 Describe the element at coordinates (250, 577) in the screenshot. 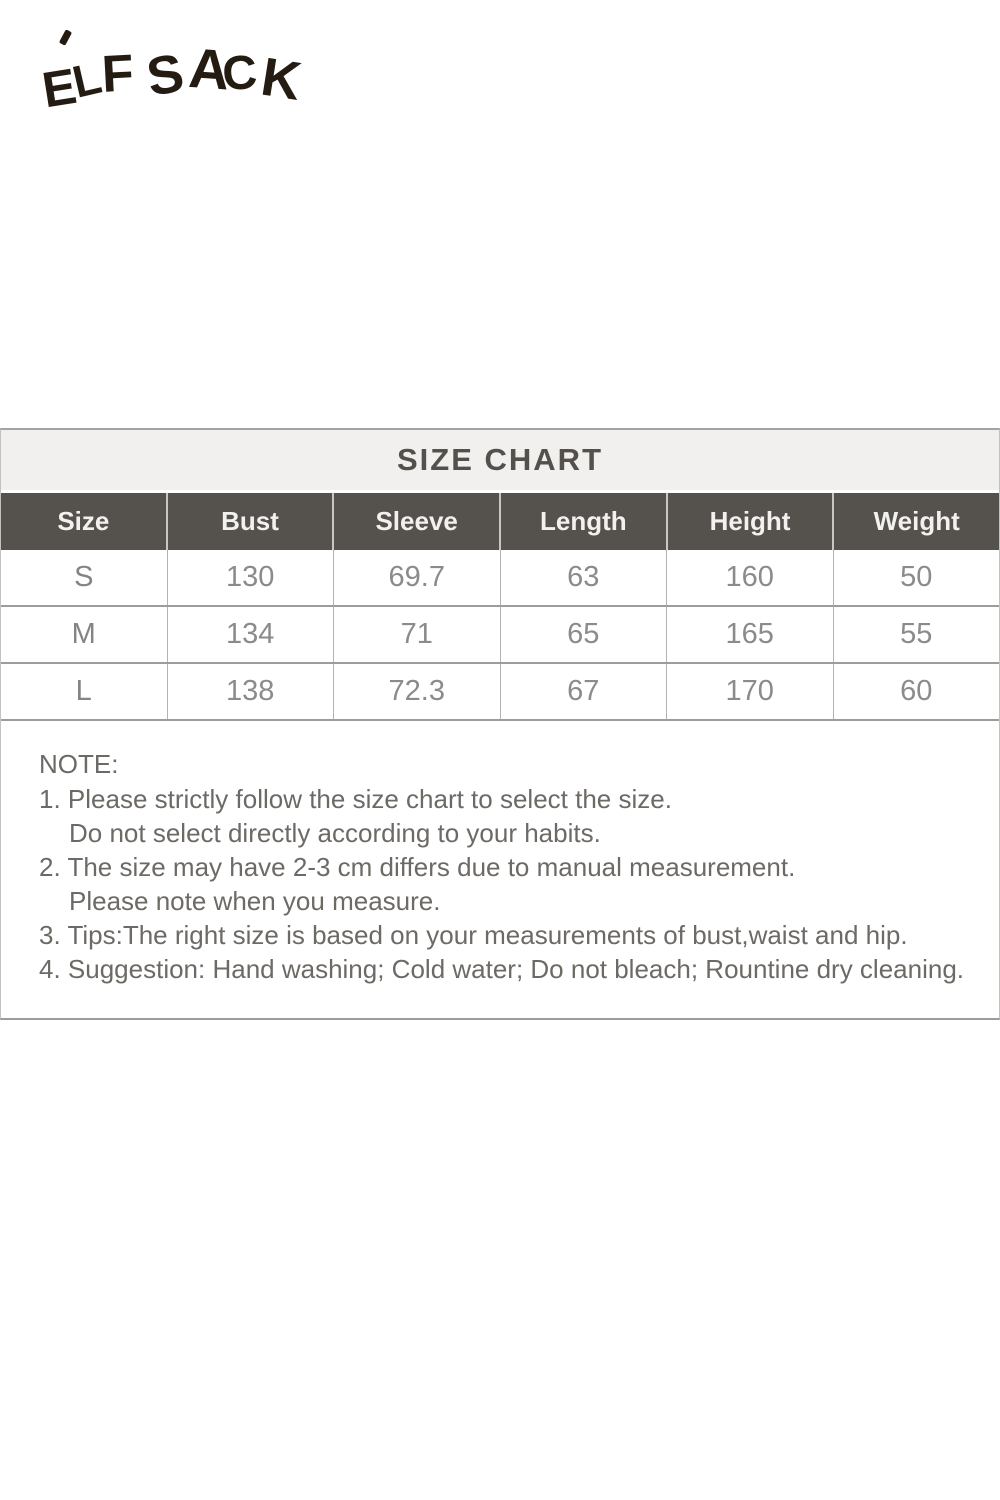

I see `table-cell: 130` at that location.